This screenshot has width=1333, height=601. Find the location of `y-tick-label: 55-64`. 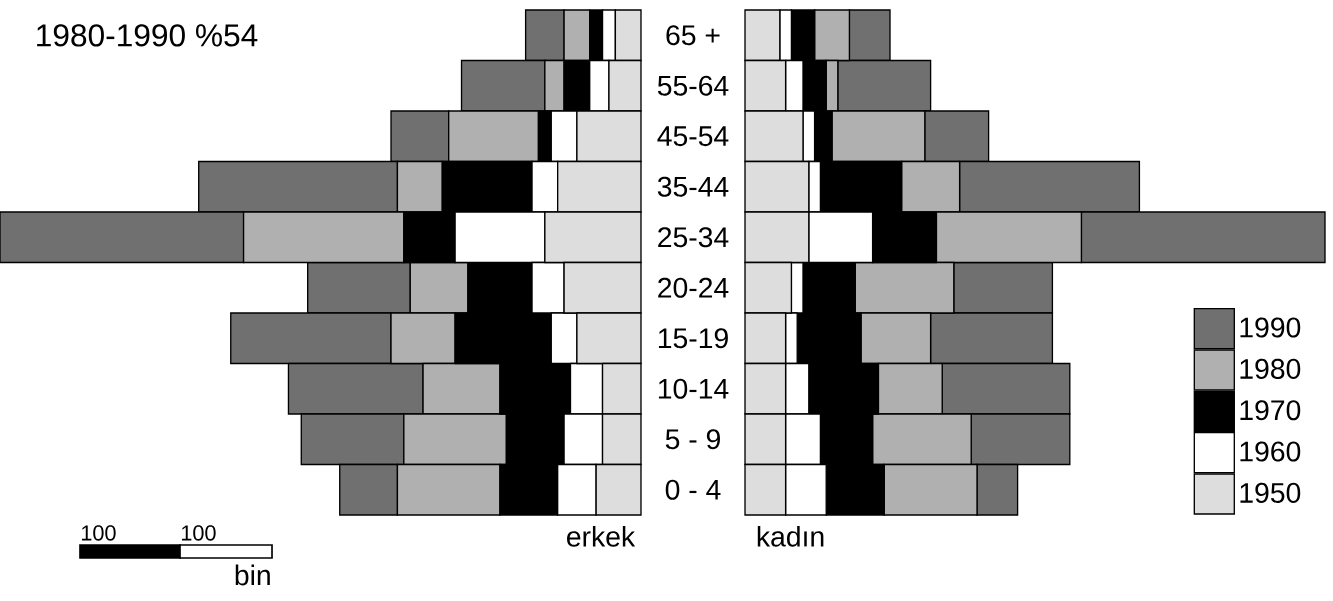

y-tick-label: 55-64 is located at coordinates (693, 85).